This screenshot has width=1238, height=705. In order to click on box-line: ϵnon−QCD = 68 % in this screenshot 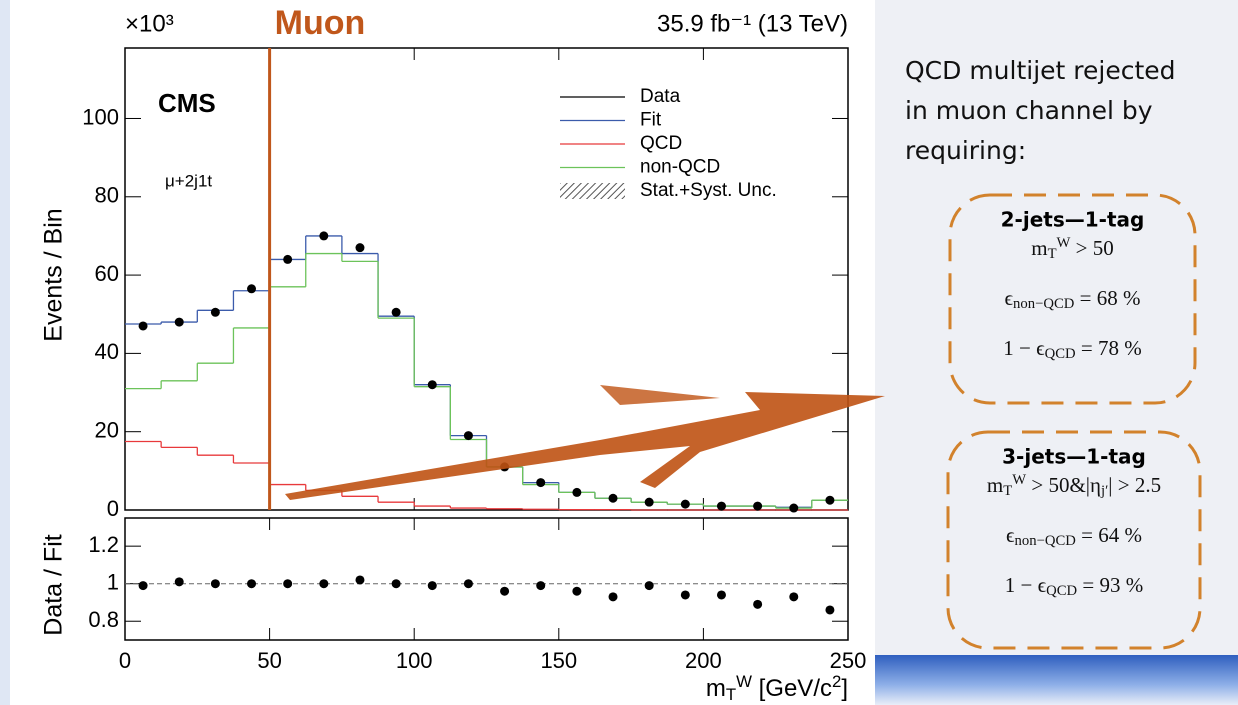, I will do `click(1073, 299)`.